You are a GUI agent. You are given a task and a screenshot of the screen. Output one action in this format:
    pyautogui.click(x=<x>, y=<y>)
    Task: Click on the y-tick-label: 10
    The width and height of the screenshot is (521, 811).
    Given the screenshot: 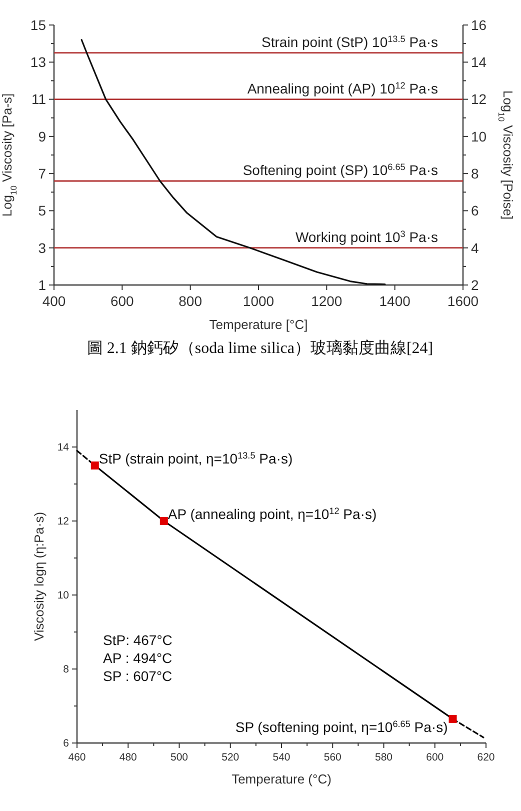 What is the action you would take?
    pyautogui.click(x=63, y=596)
    